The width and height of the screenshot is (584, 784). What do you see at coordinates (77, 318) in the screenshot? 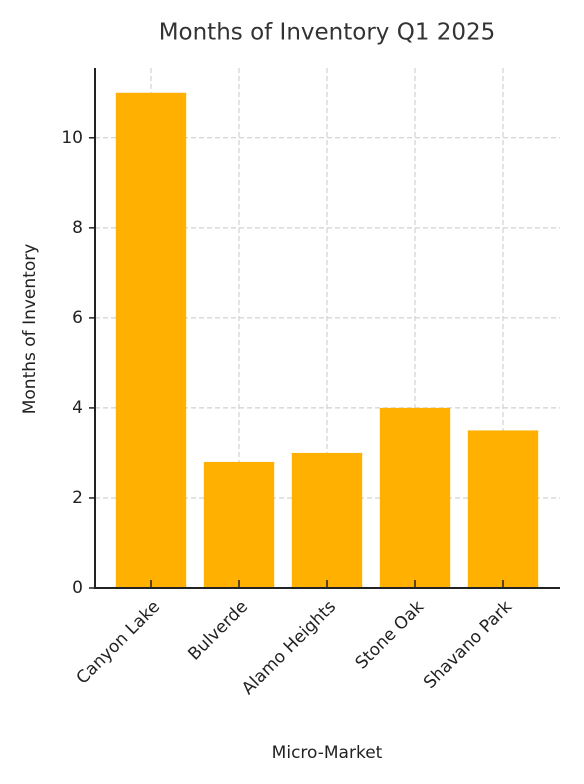
I see `y-tick-label: 6` at bounding box center [77, 318].